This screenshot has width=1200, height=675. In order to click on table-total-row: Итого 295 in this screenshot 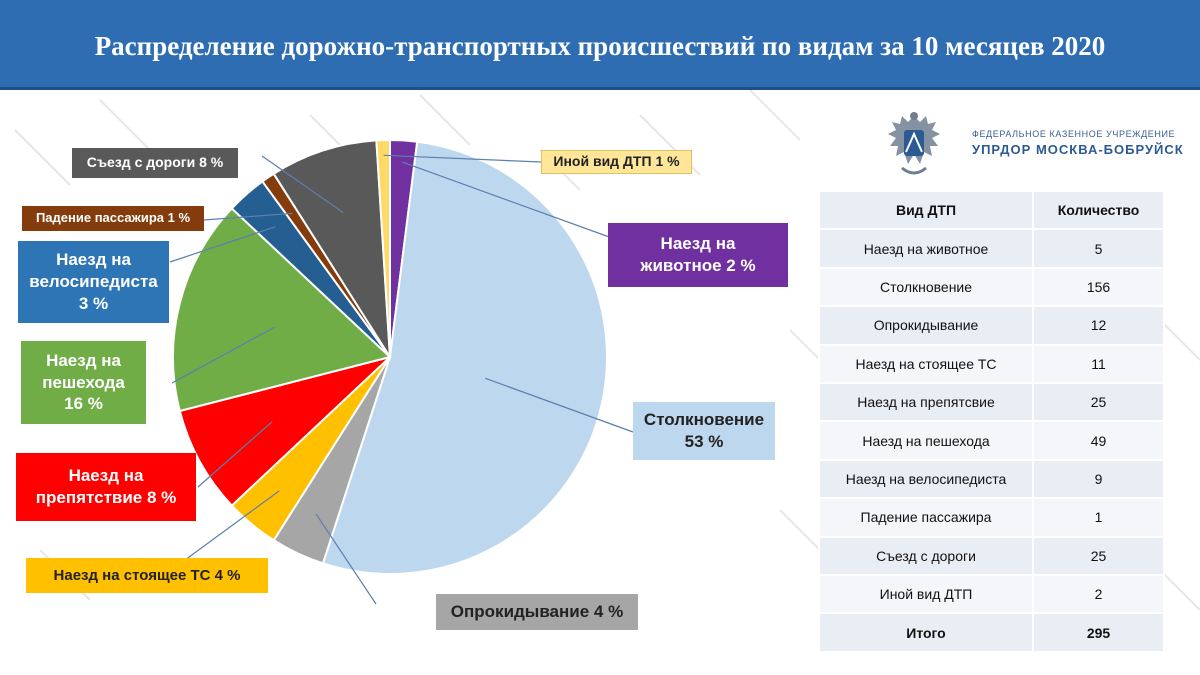, I will do `click(991, 632)`.